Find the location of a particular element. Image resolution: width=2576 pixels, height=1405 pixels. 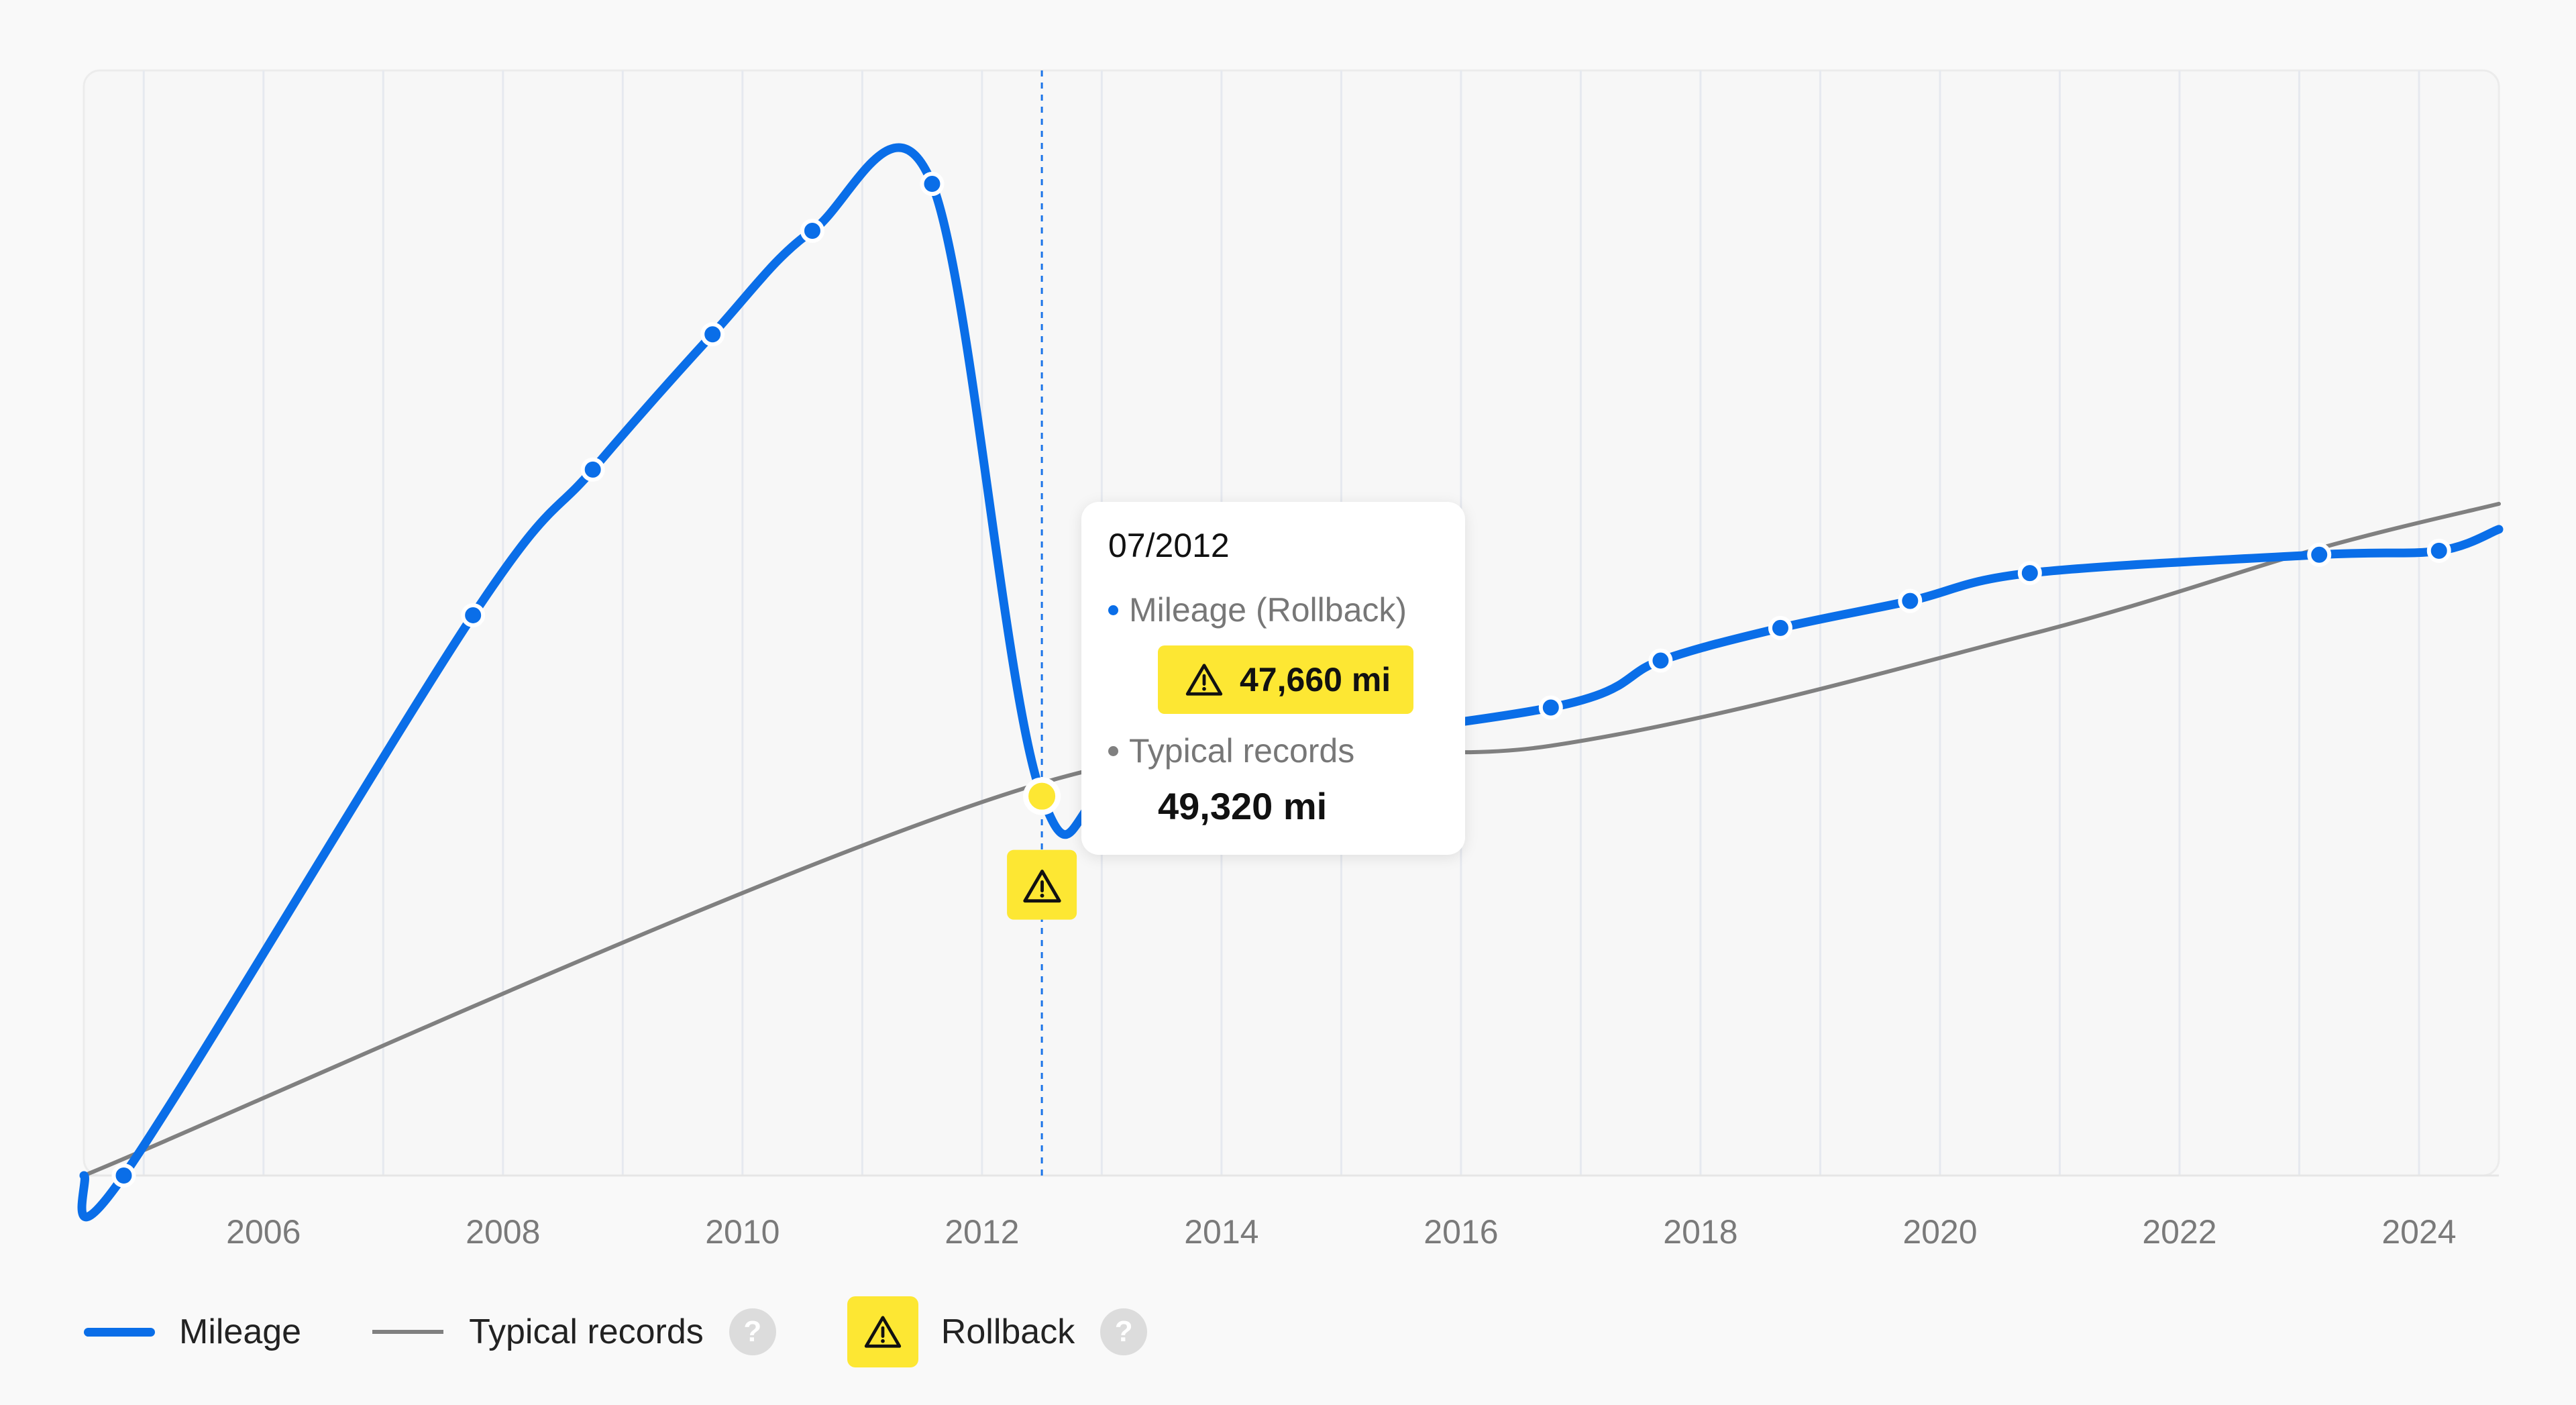

legend-label-rollback: Rollback is located at coordinates (1008, 1331).